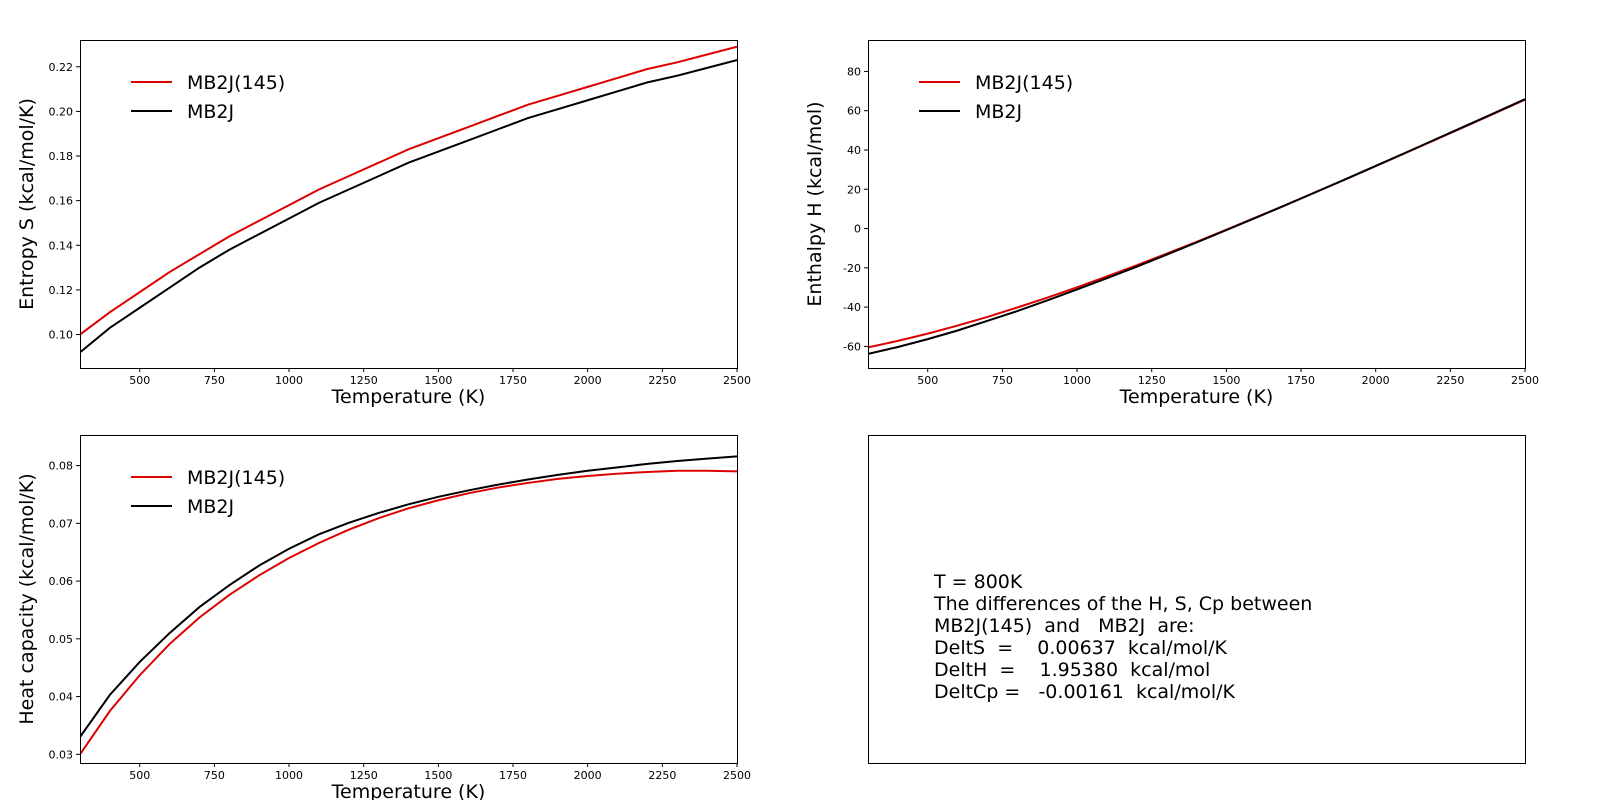  What do you see at coordinates (852, 268) in the screenshot?
I see `enthalpy-y-tick-label: -20` at bounding box center [852, 268].